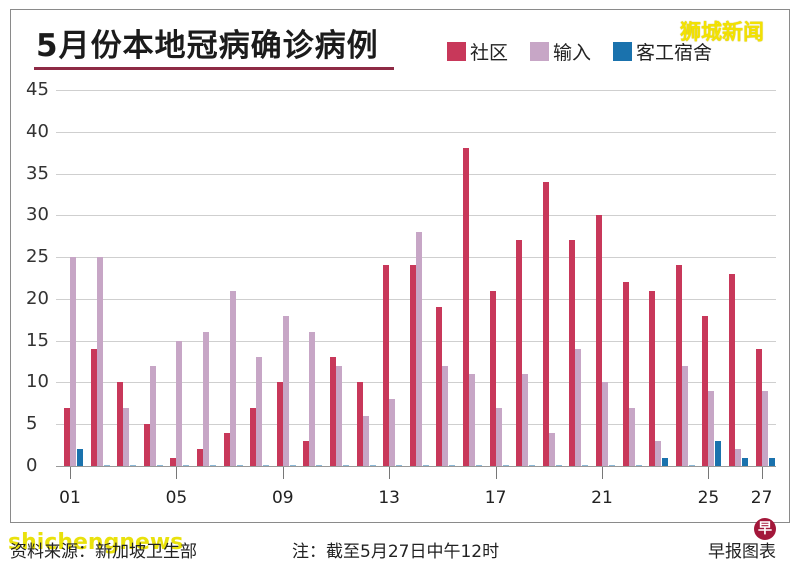 The image size is (800, 565). Describe the element at coordinates (70, 498) in the screenshot. I see `x-tick-label: 01` at that location.